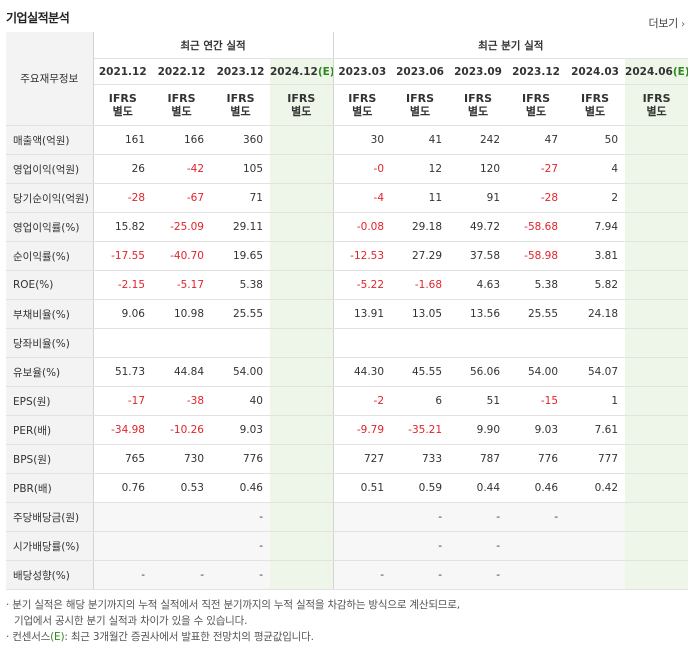  I want to click on period-header: 2023.03, so click(362, 71).